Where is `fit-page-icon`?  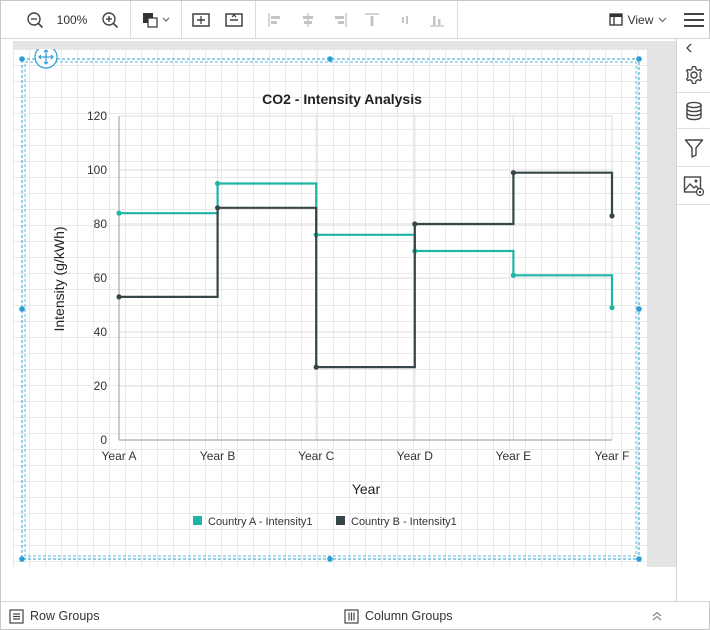 fit-page-icon is located at coordinates (234, 19).